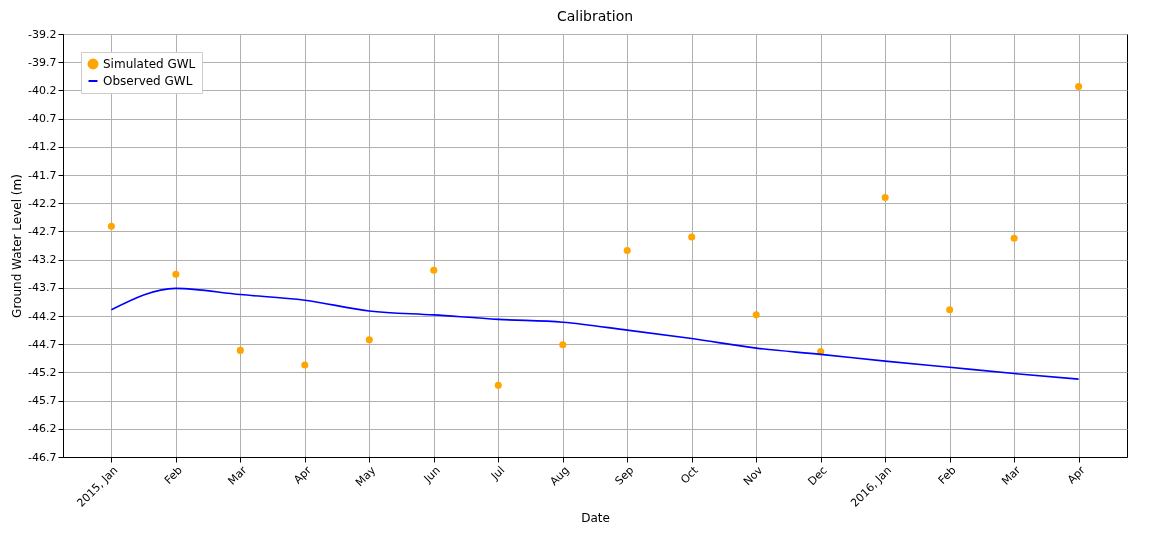 The height and width of the screenshot is (554, 1157). I want to click on x-tick-label: Dec, so click(817, 476).